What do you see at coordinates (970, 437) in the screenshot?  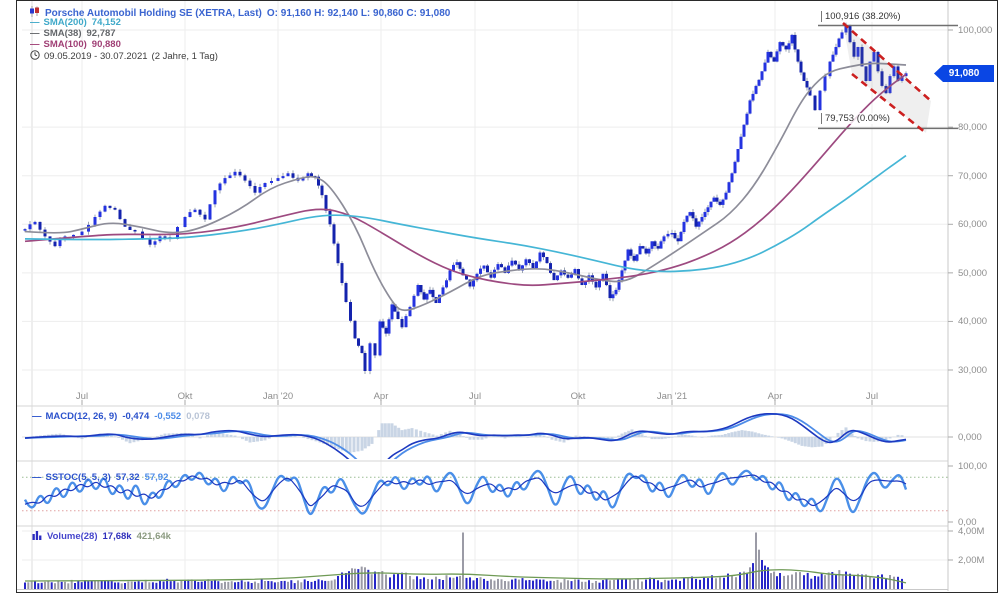 I see `macd-axis-label: 0,000` at bounding box center [970, 437].